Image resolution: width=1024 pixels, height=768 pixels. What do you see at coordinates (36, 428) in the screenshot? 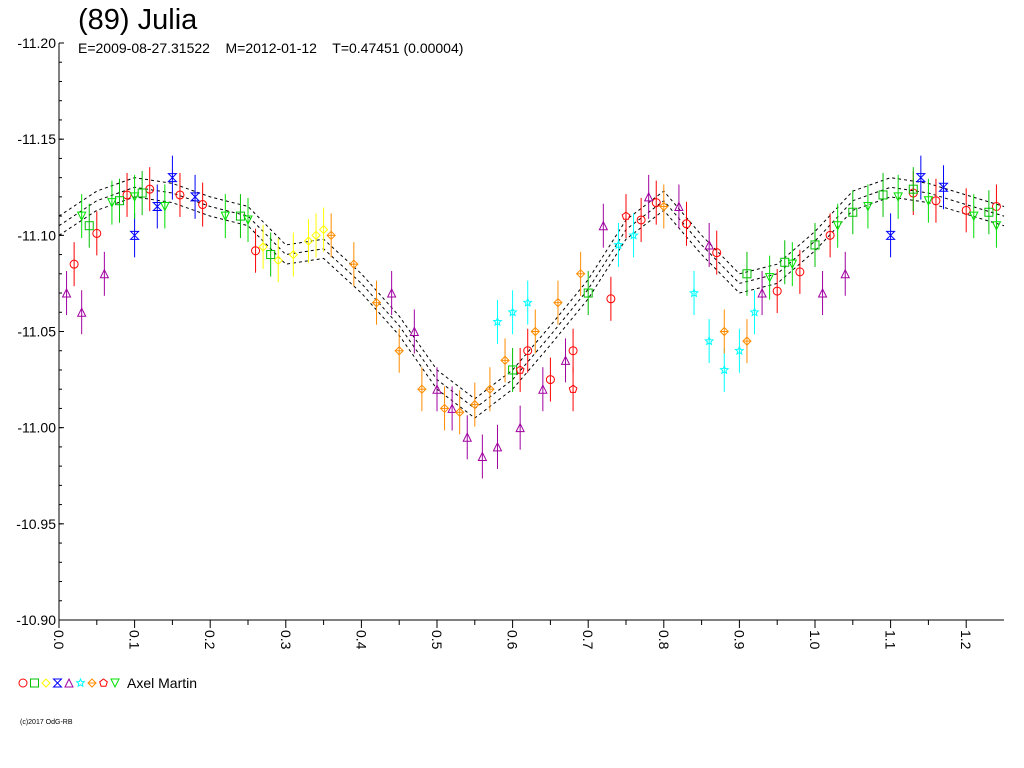
I see `y-tick-label: -11.00` at bounding box center [36, 428].